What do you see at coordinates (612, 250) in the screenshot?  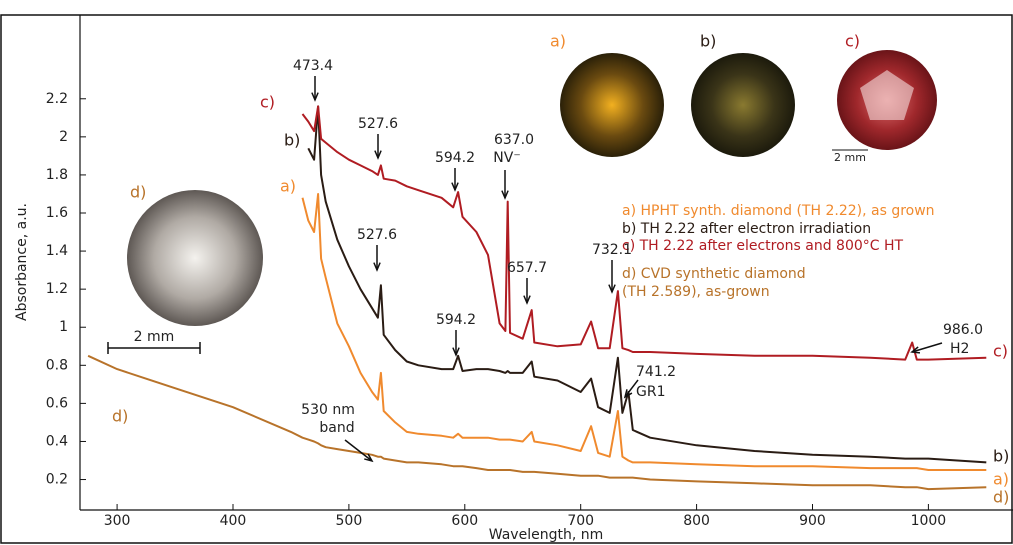 I see `annotation: 732.1` at bounding box center [612, 250].